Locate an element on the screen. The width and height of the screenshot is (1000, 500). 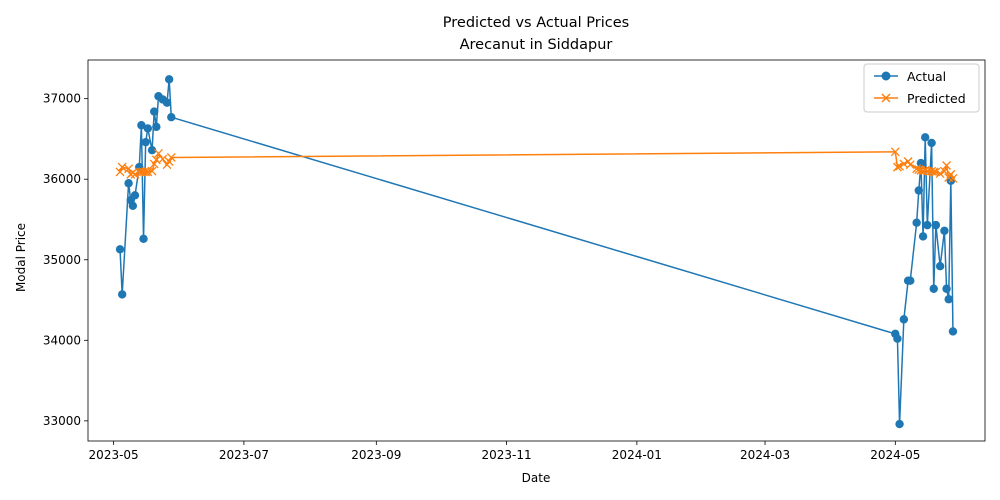
x-tick-label: 2023-09 is located at coordinates (376, 455).